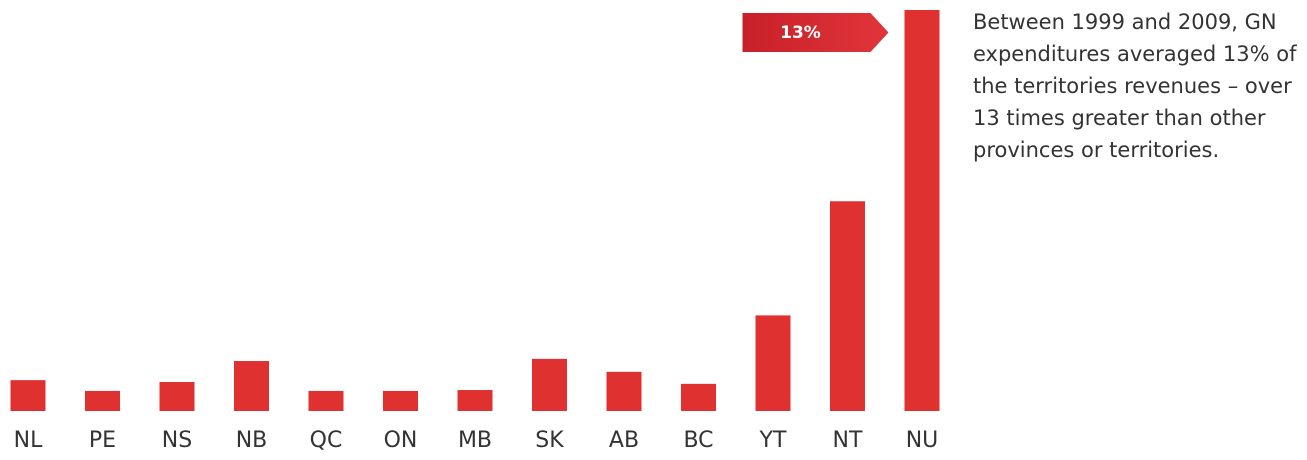 This screenshot has height=460, width=1307. Describe the element at coordinates (28, 440) in the screenshot. I see `x-tick-label: NL` at that location.